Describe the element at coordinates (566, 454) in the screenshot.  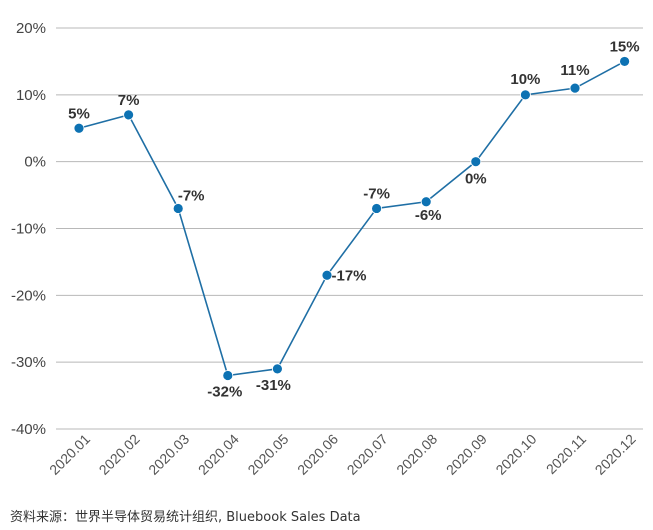
I see `x-tick-label: 2020.11` at that location.